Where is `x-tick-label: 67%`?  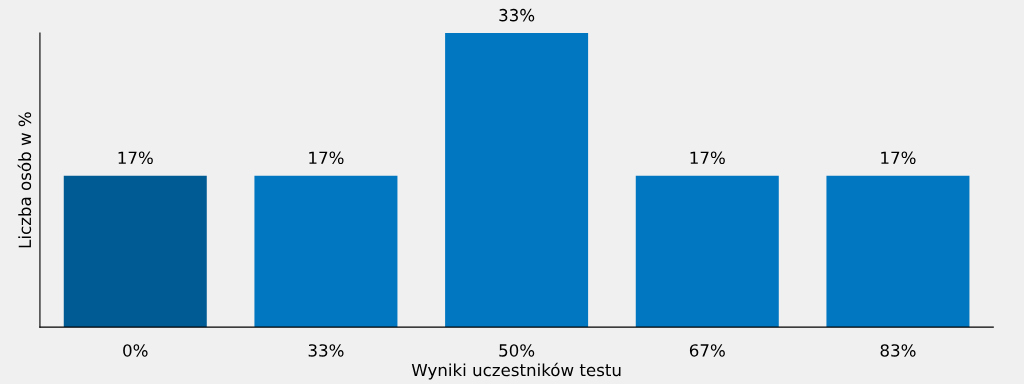
x-tick-label: 67% is located at coordinates (707, 350).